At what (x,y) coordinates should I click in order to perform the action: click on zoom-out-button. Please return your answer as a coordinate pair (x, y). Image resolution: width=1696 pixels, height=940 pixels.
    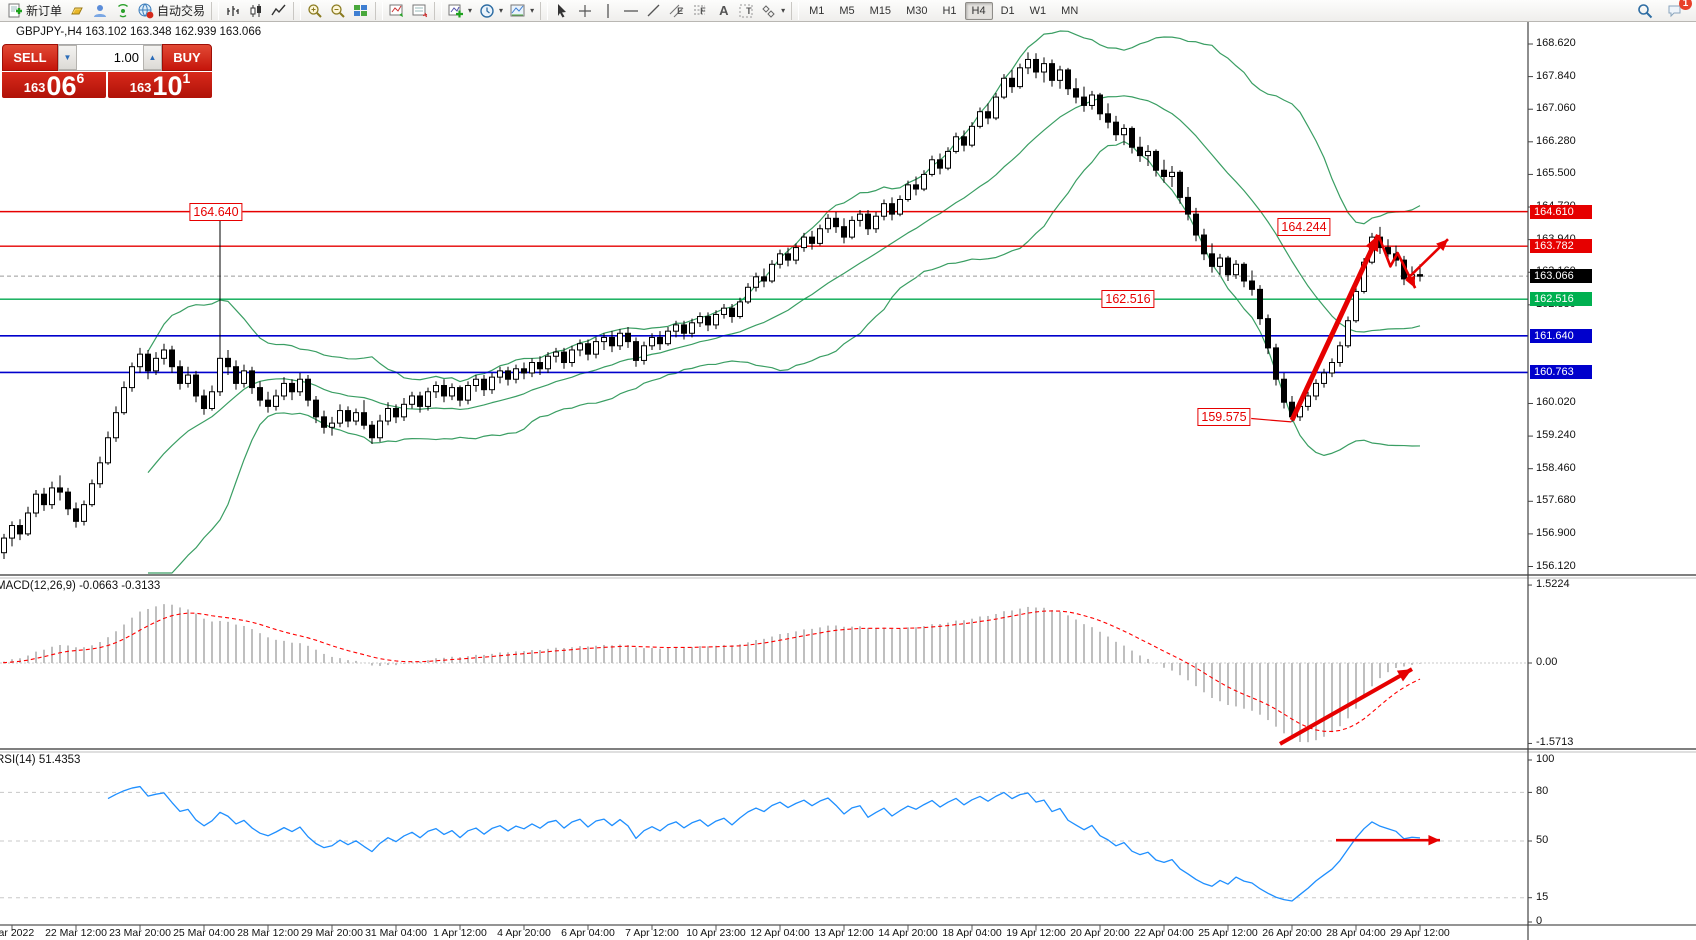
    Looking at the image, I should click on (338, 11).